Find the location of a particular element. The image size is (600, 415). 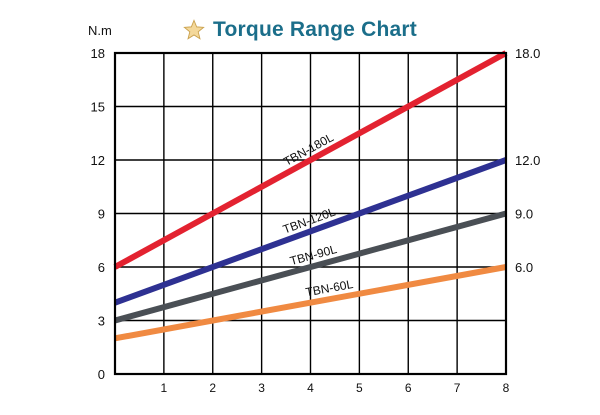

y-tick-label: 12 is located at coordinates (98, 160).